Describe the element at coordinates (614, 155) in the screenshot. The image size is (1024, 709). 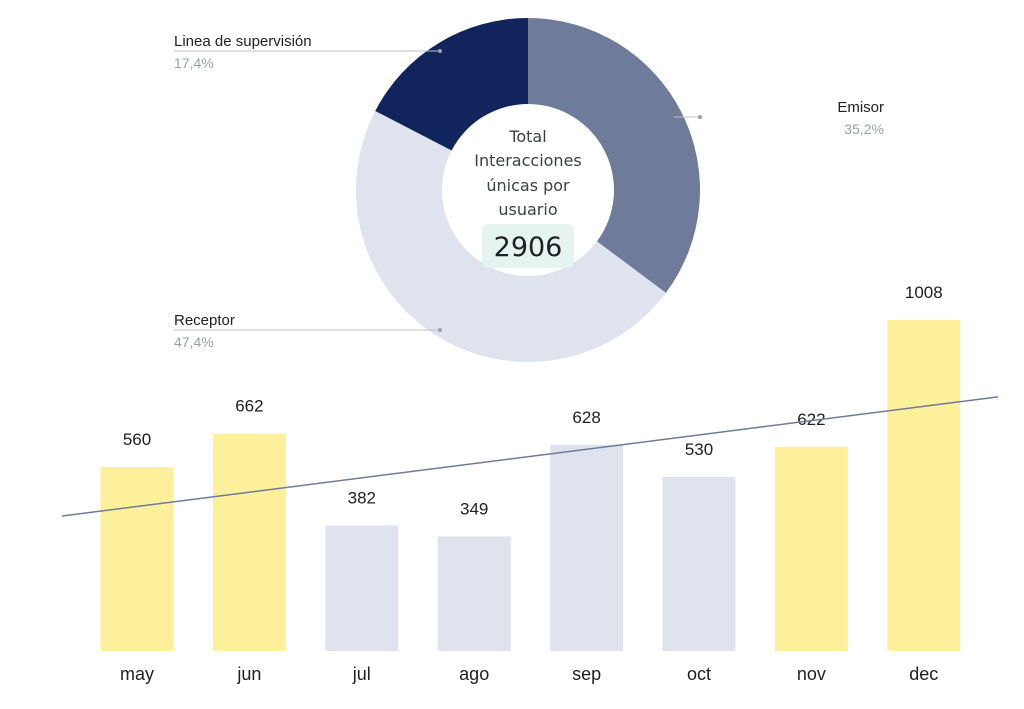
I see `donut-slice-emisor` at that location.